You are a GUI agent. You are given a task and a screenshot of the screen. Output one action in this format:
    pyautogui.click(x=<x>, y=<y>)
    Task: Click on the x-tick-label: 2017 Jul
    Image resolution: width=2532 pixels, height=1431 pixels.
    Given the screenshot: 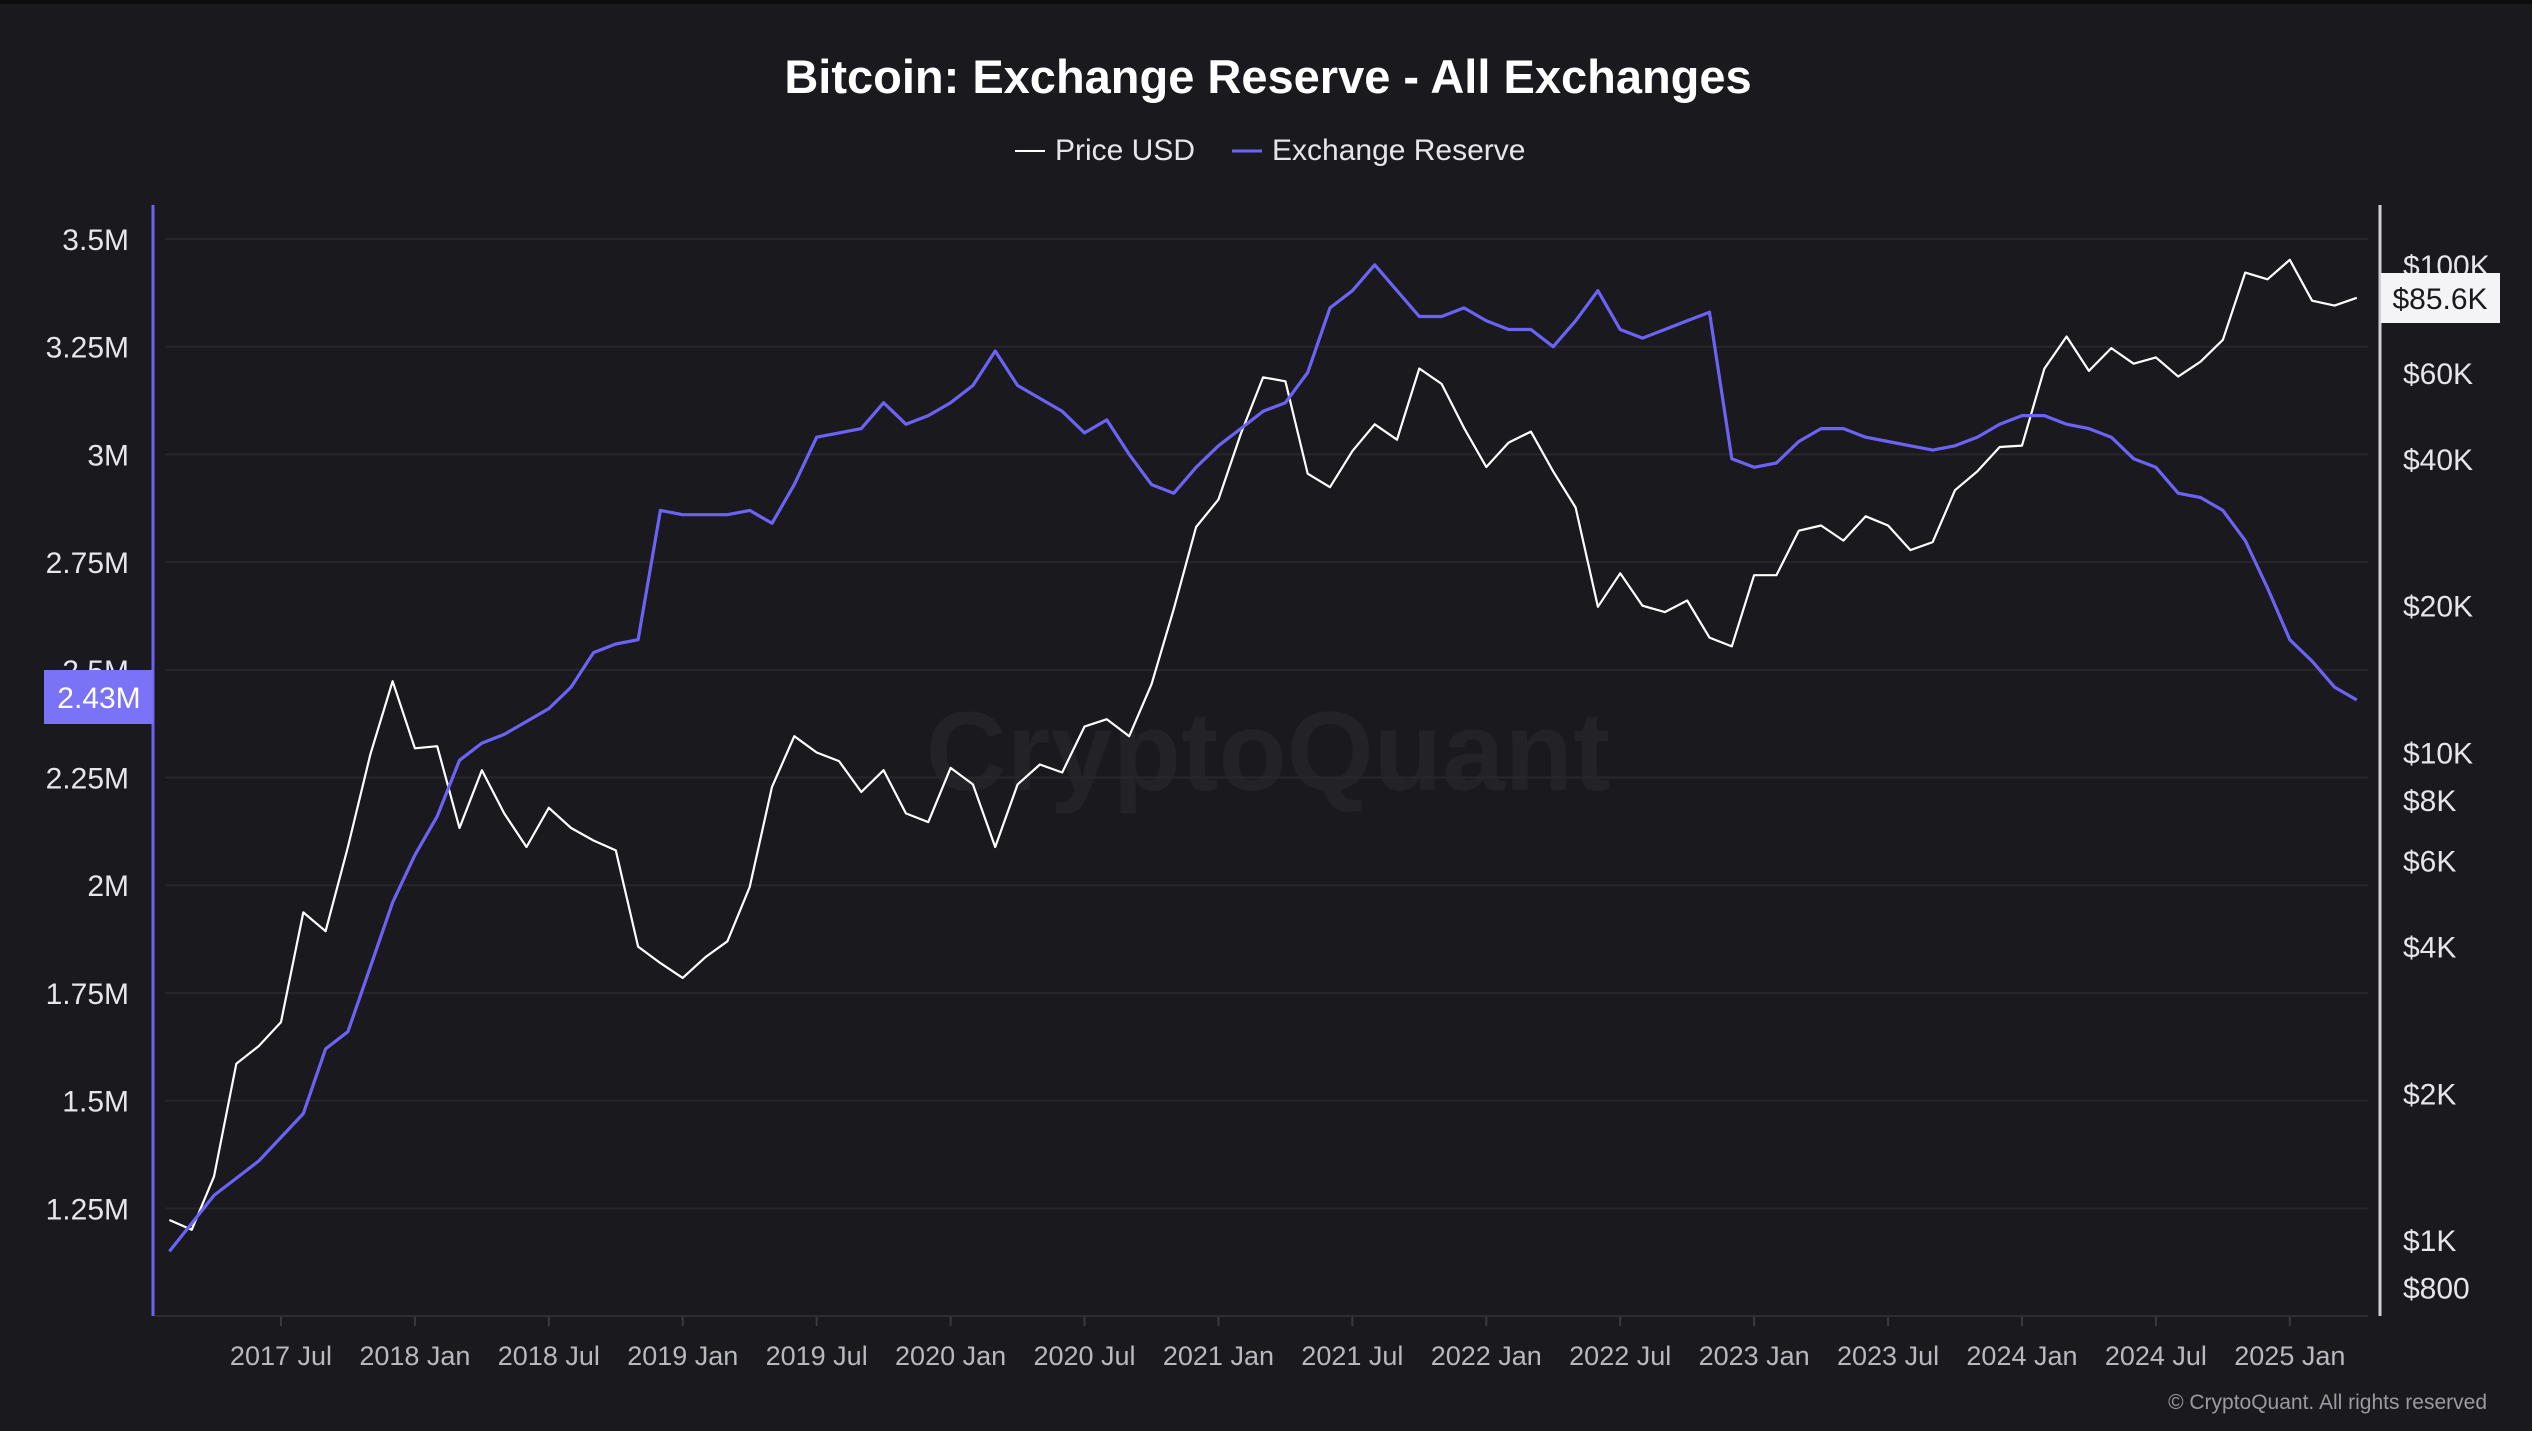 What is the action you would take?
    pyautogui.click(x=281, y=1356)
    